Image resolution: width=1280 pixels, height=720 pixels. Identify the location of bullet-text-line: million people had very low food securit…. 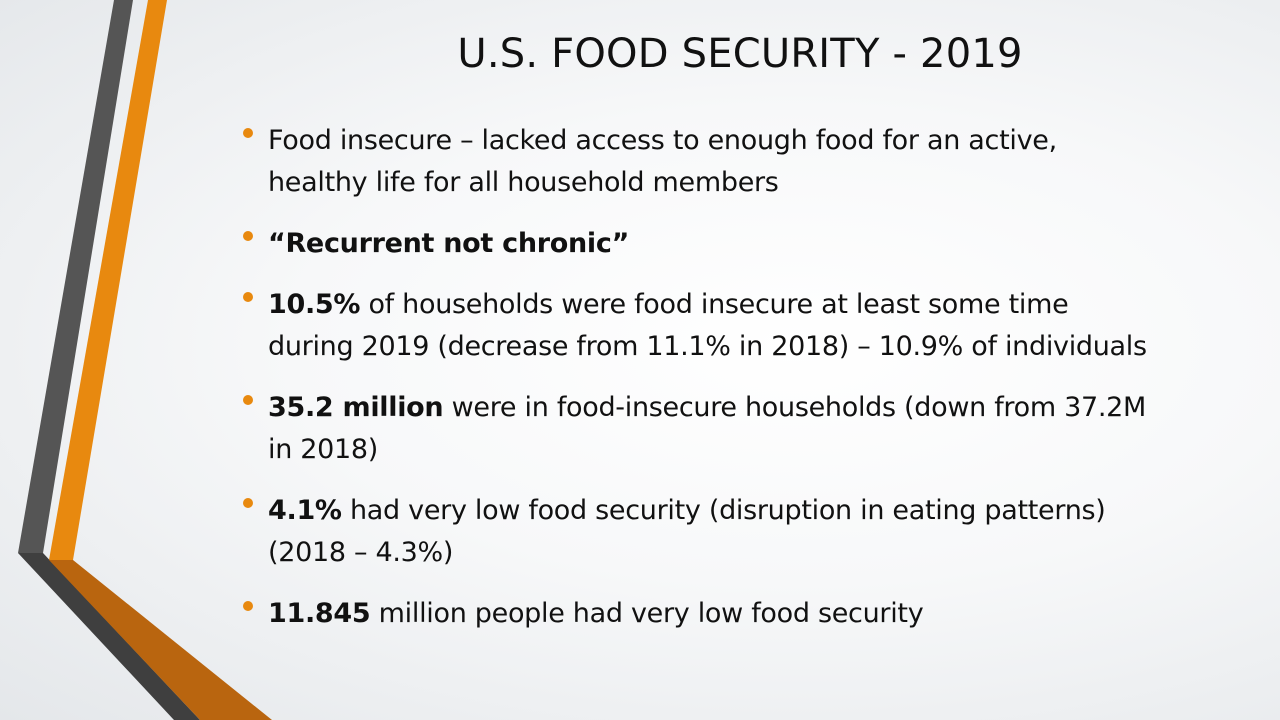
(647, 613).